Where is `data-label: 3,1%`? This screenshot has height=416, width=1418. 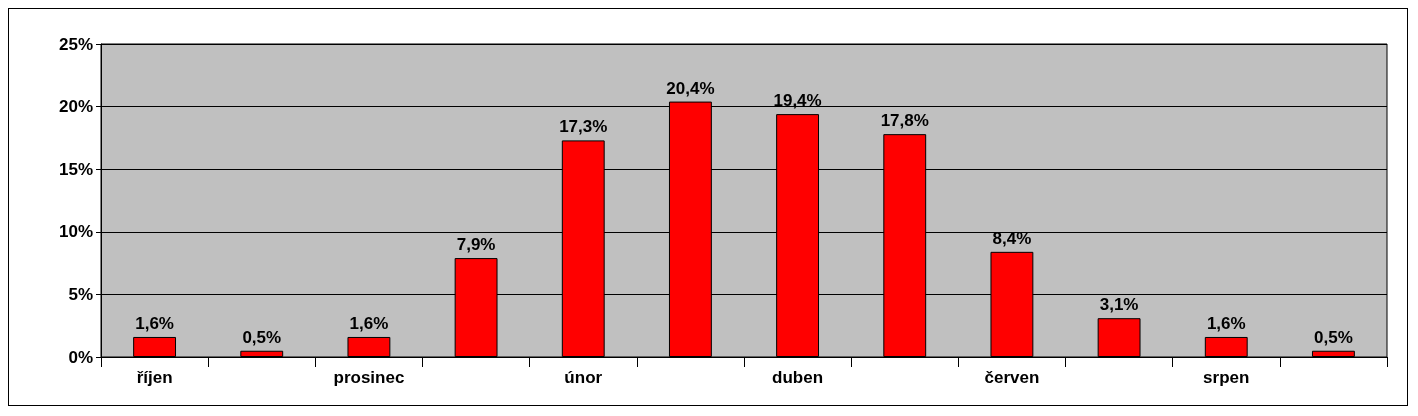 data-label: 3,1% is located at coordinates (1119, 305).